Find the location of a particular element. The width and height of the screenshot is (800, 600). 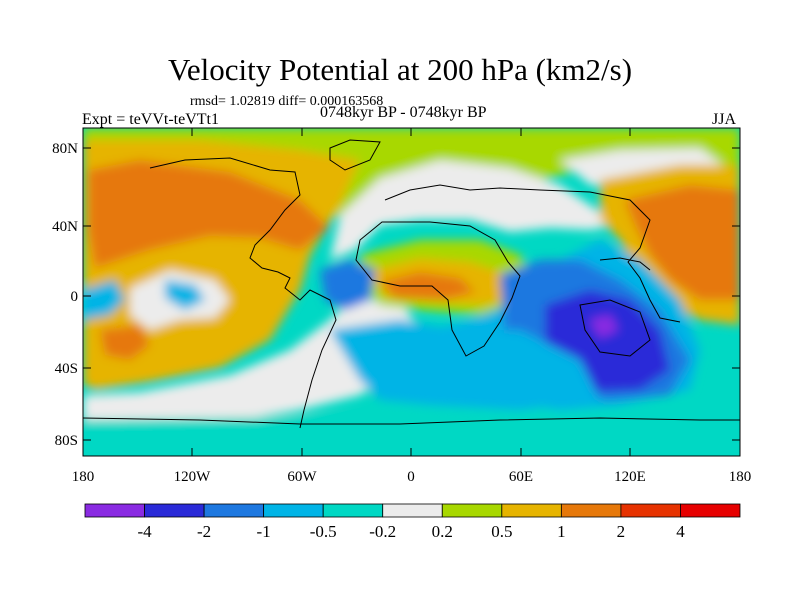

experiment-label: Expt = teVVt-teVTt1 is located at coordinates (150, 119).